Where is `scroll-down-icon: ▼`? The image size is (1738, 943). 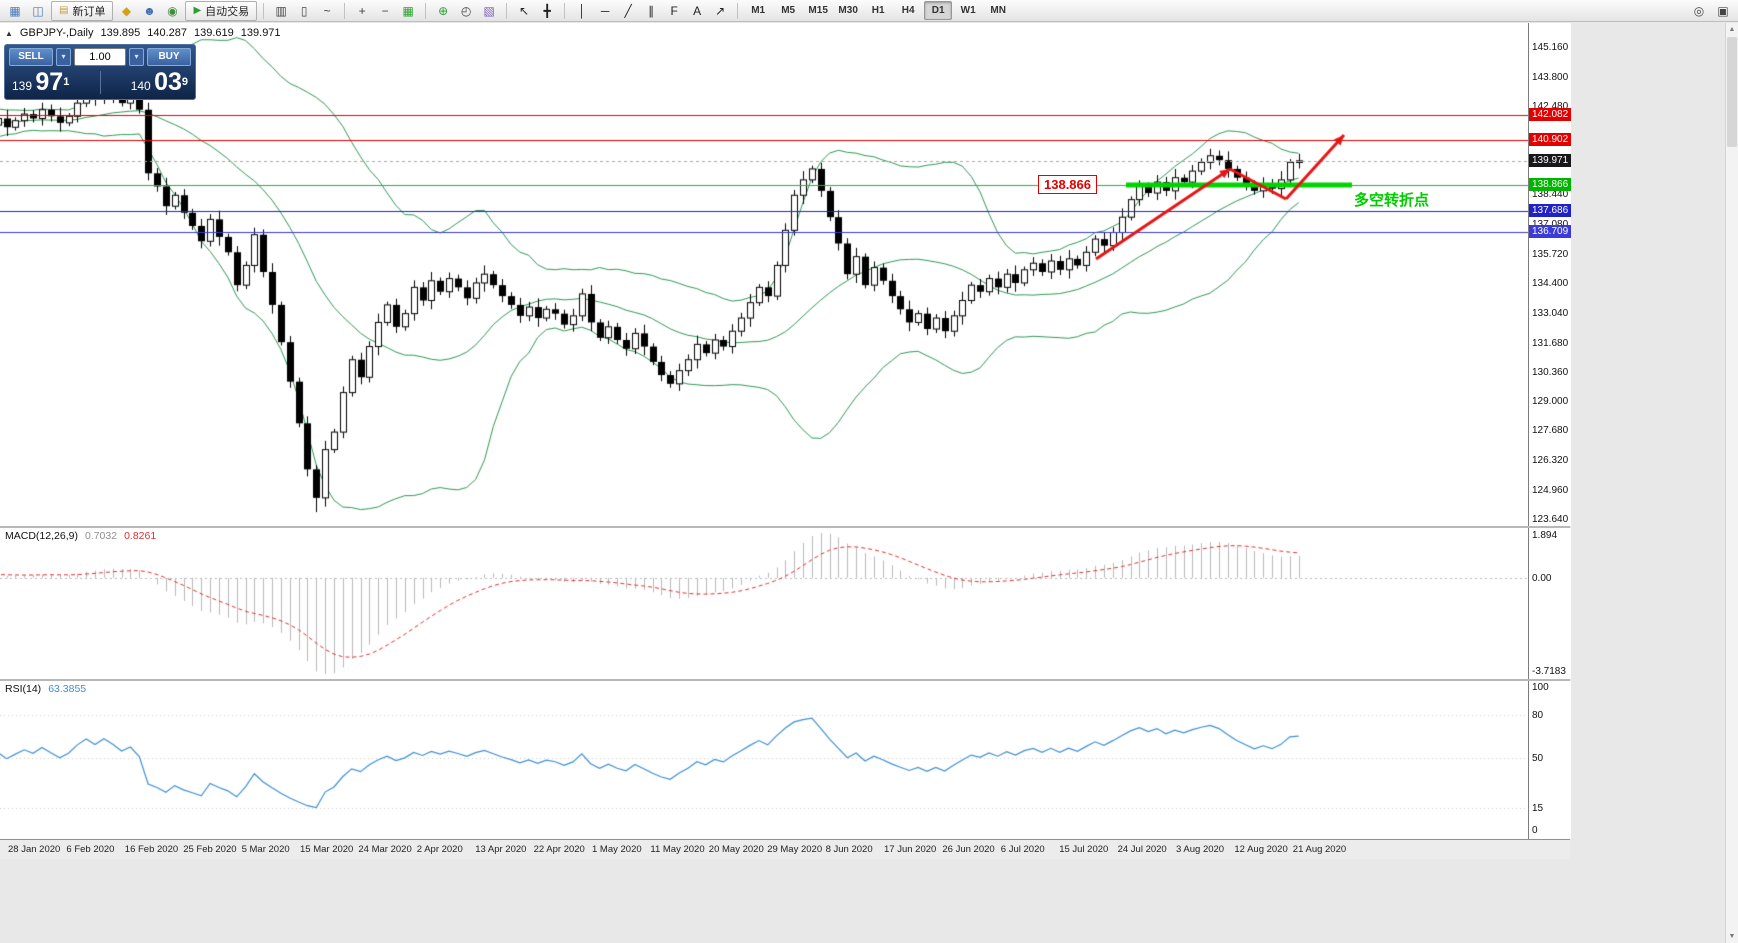 scroll-down-icon: ▼ is located at coordinates (1732, 936).